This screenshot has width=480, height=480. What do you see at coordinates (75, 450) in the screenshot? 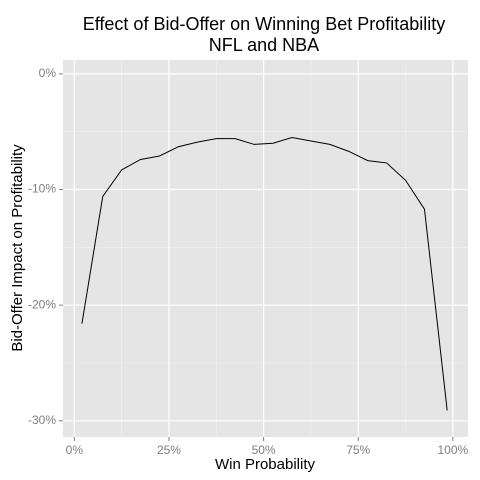
I see `x-tick-label: 0%` at bounding box center [75, 450].